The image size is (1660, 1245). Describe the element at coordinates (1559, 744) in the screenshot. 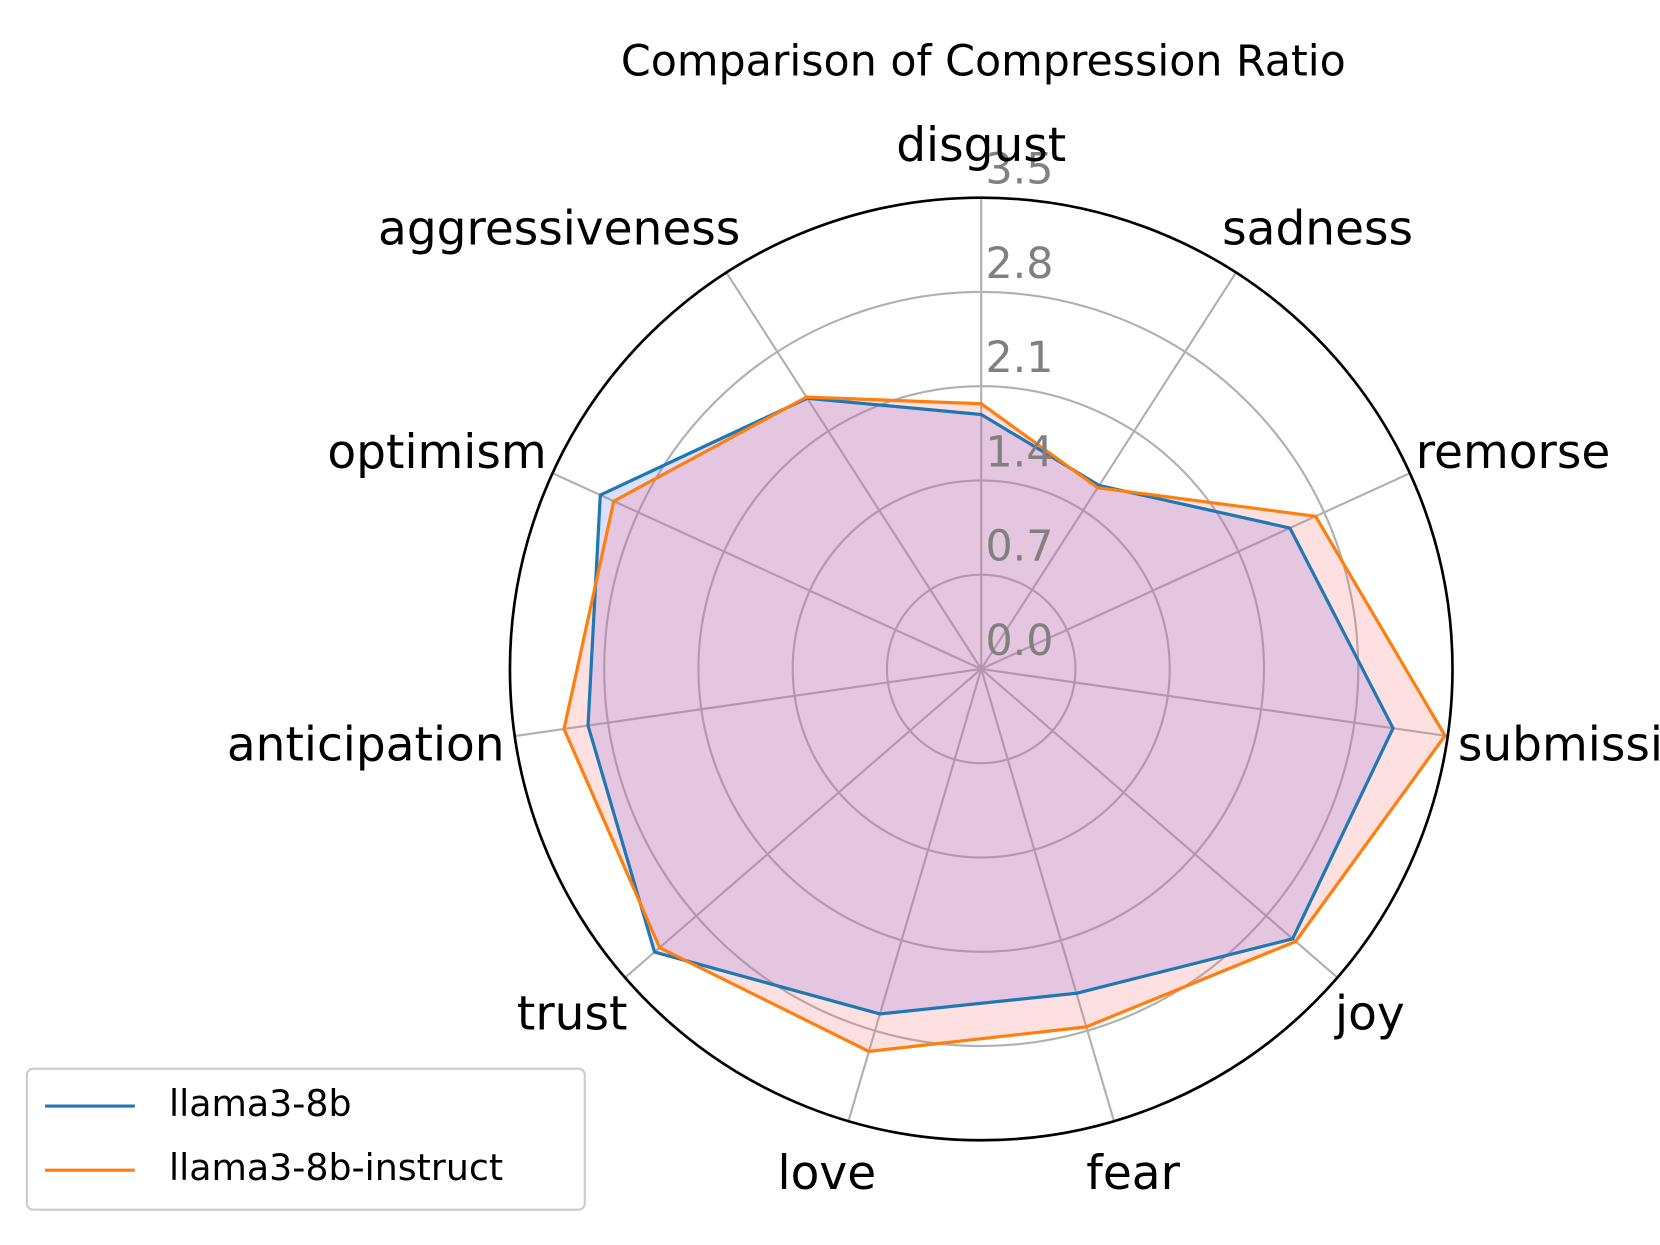

I see `category-label: submission` at that location.